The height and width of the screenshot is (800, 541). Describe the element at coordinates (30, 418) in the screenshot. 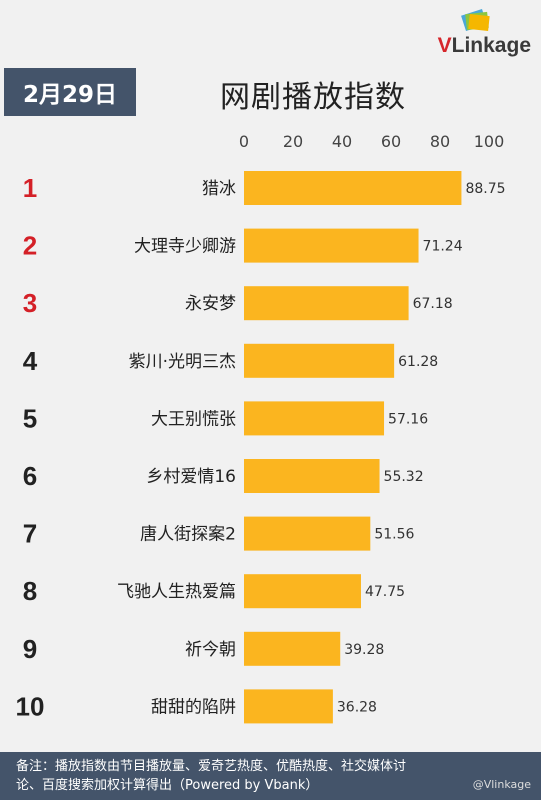

I see `rank-number: 5` at that location.